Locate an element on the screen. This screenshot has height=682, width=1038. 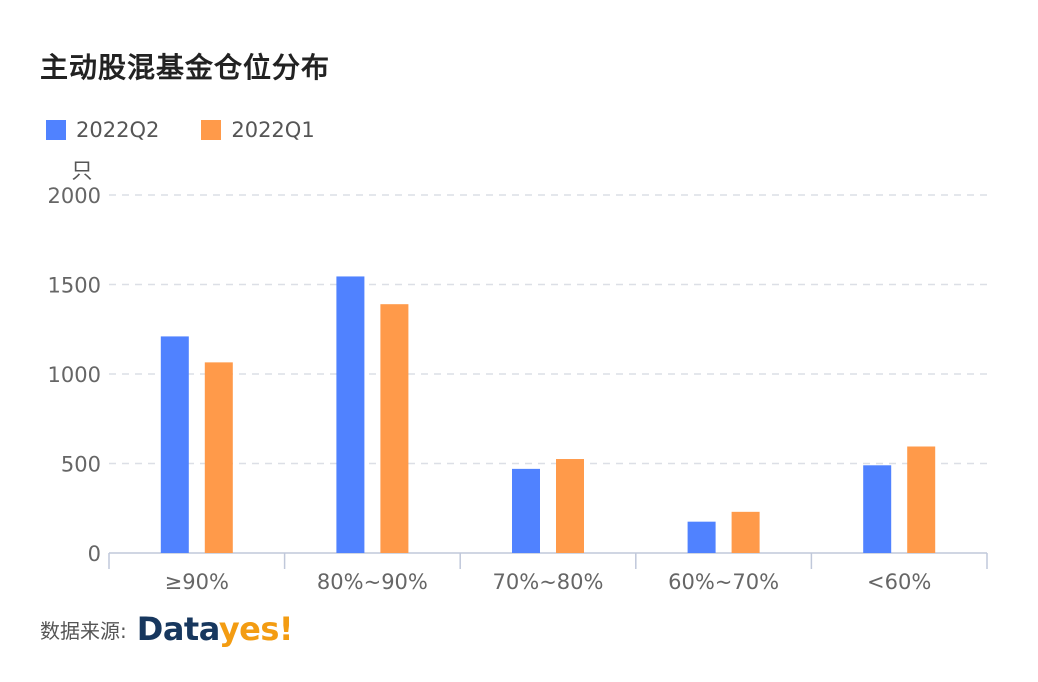
legend-label-q1: 2022Q1 is located at coordinates (273, 130).